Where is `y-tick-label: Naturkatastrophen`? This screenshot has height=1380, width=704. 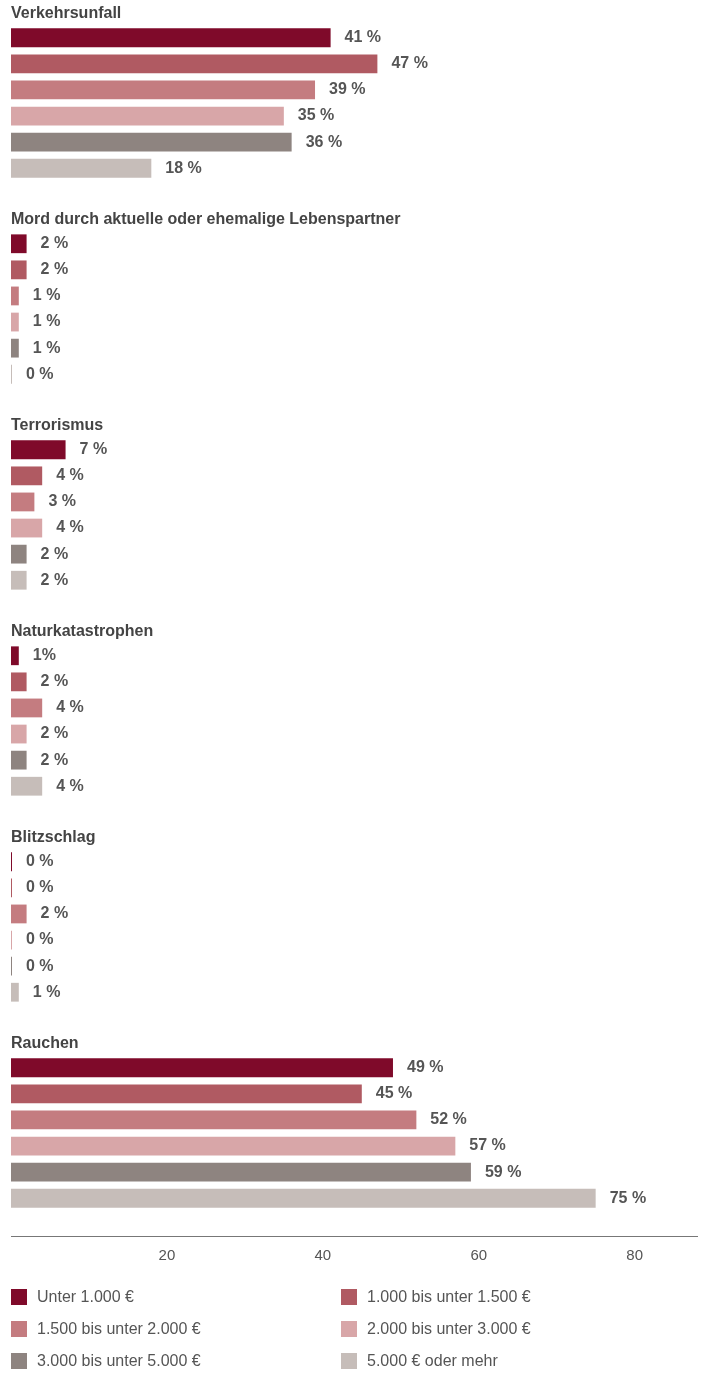 y-tick-label: Naturkatastrophen is located at coordinates (82, 631).